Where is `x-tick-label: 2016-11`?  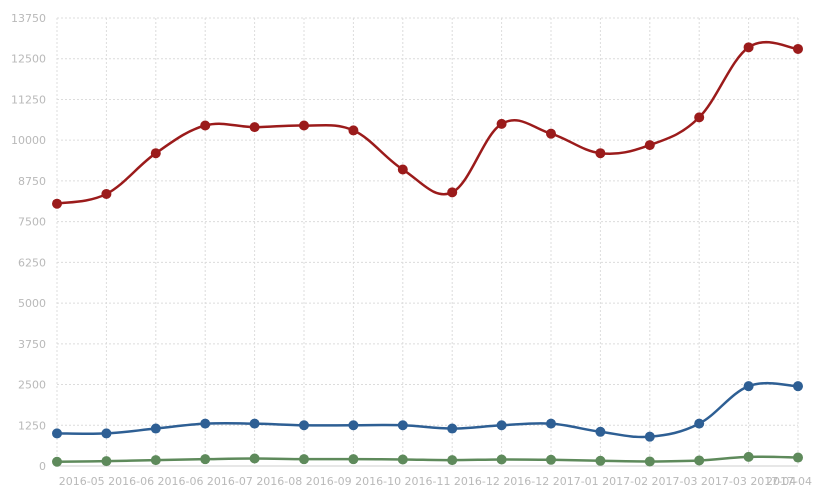
x-tick-label: 2016-11 is located at coordinates (428, 481).